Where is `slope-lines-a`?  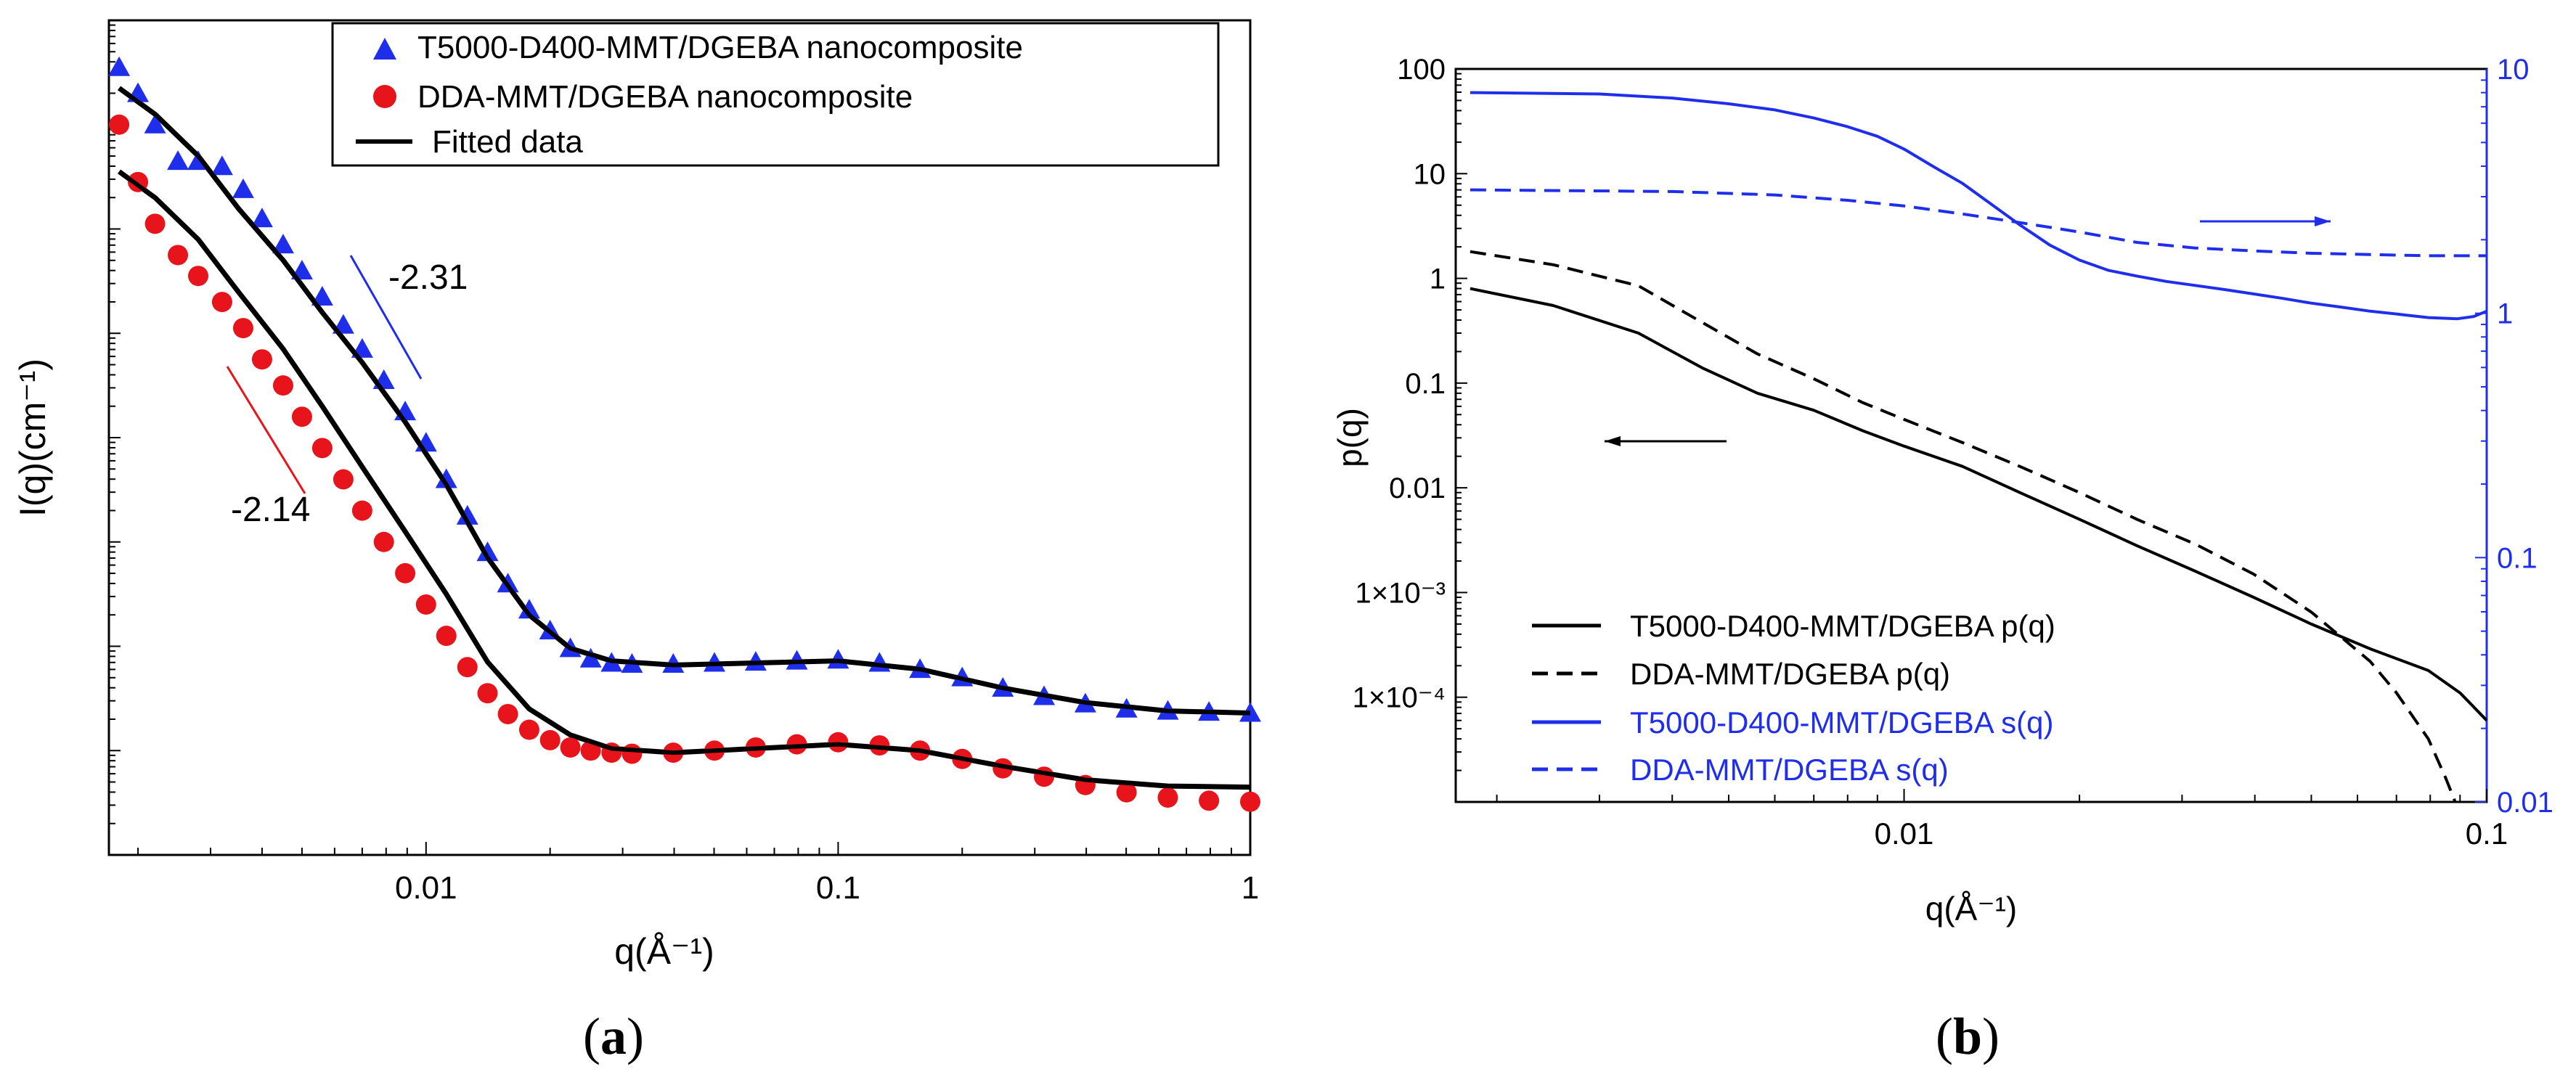
slope-lines-a is located at coordinates (324, 374).